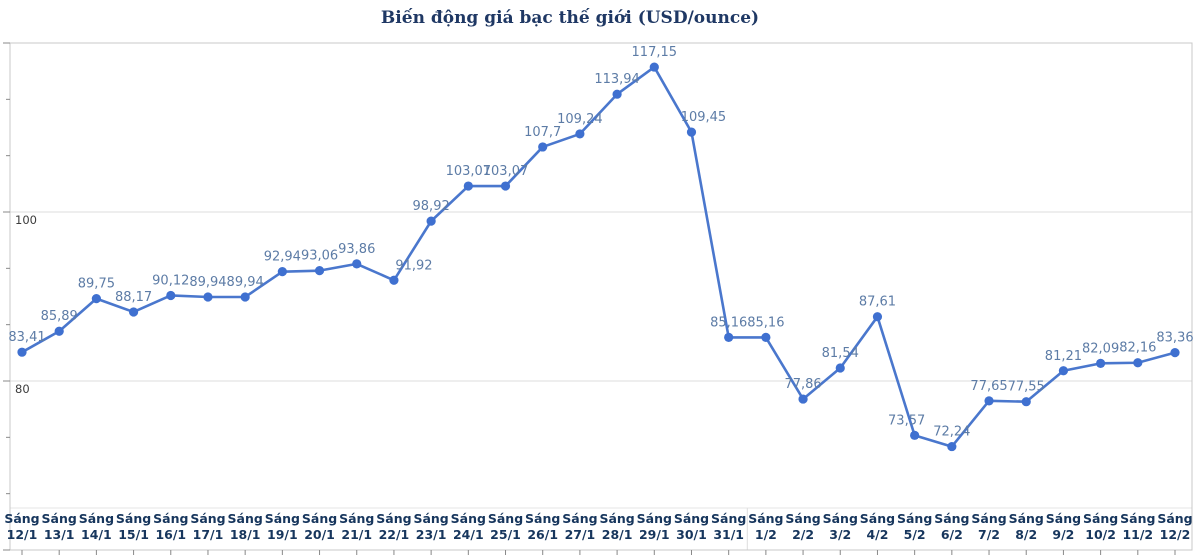 This screenshot has width=1197, height=557. Describe the element at coordinates (580, 119) in the screenshot. I see `data-label: 109,24` at that location.